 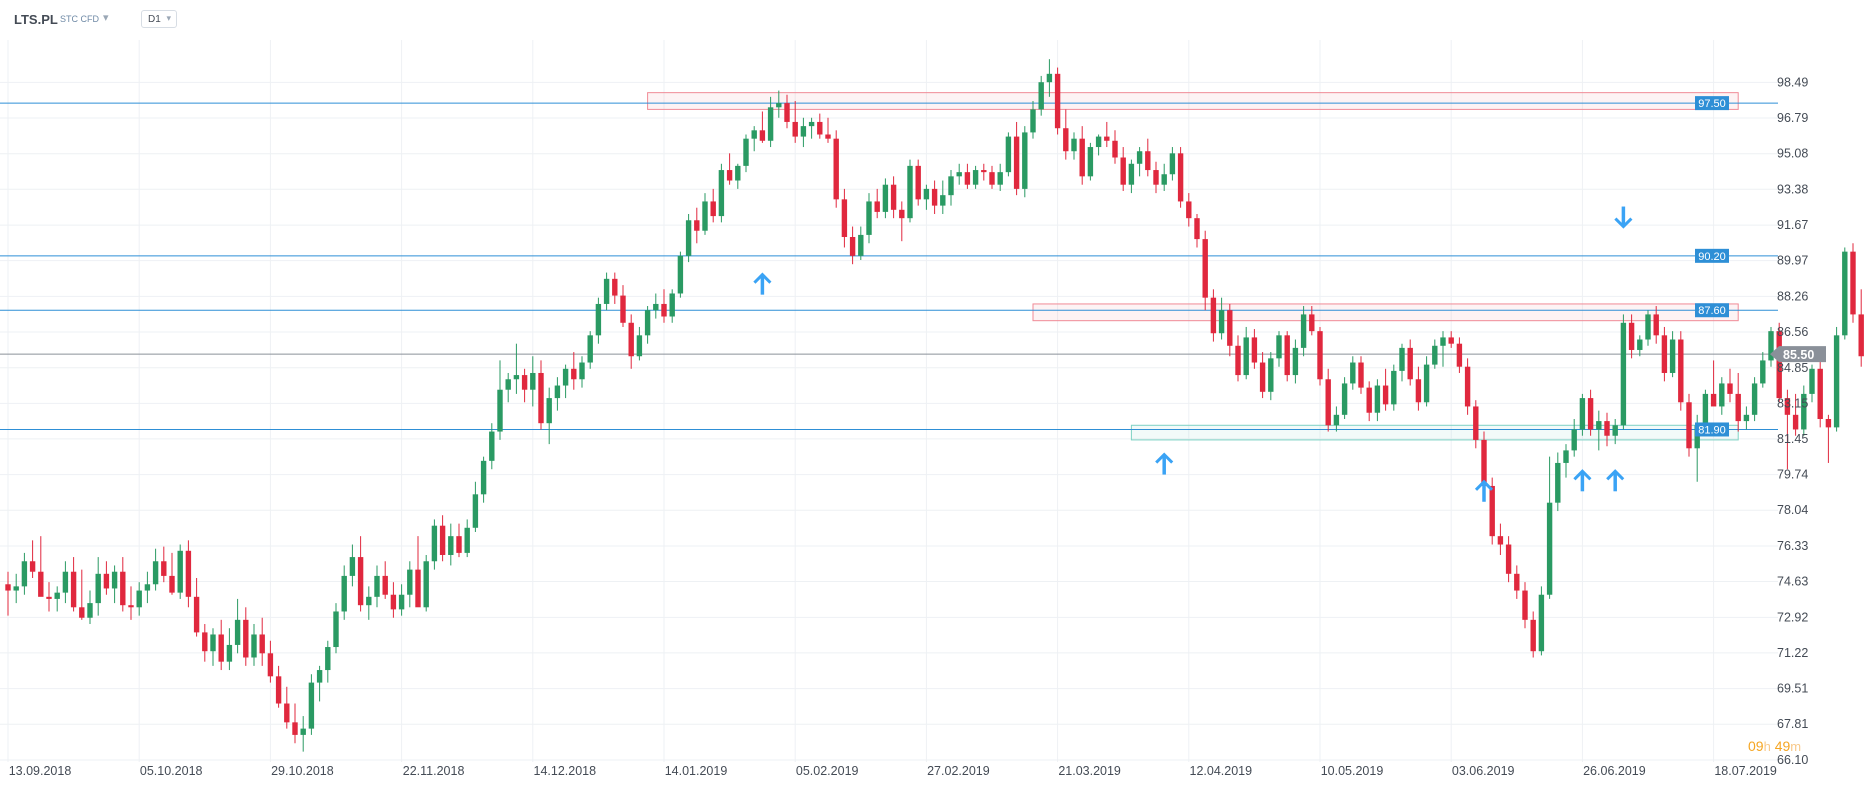 What do you see at coordinates (1792, 225) in the screenshot?
I see `y-tick-label: 91.67` at bounding box center [1792, 225].